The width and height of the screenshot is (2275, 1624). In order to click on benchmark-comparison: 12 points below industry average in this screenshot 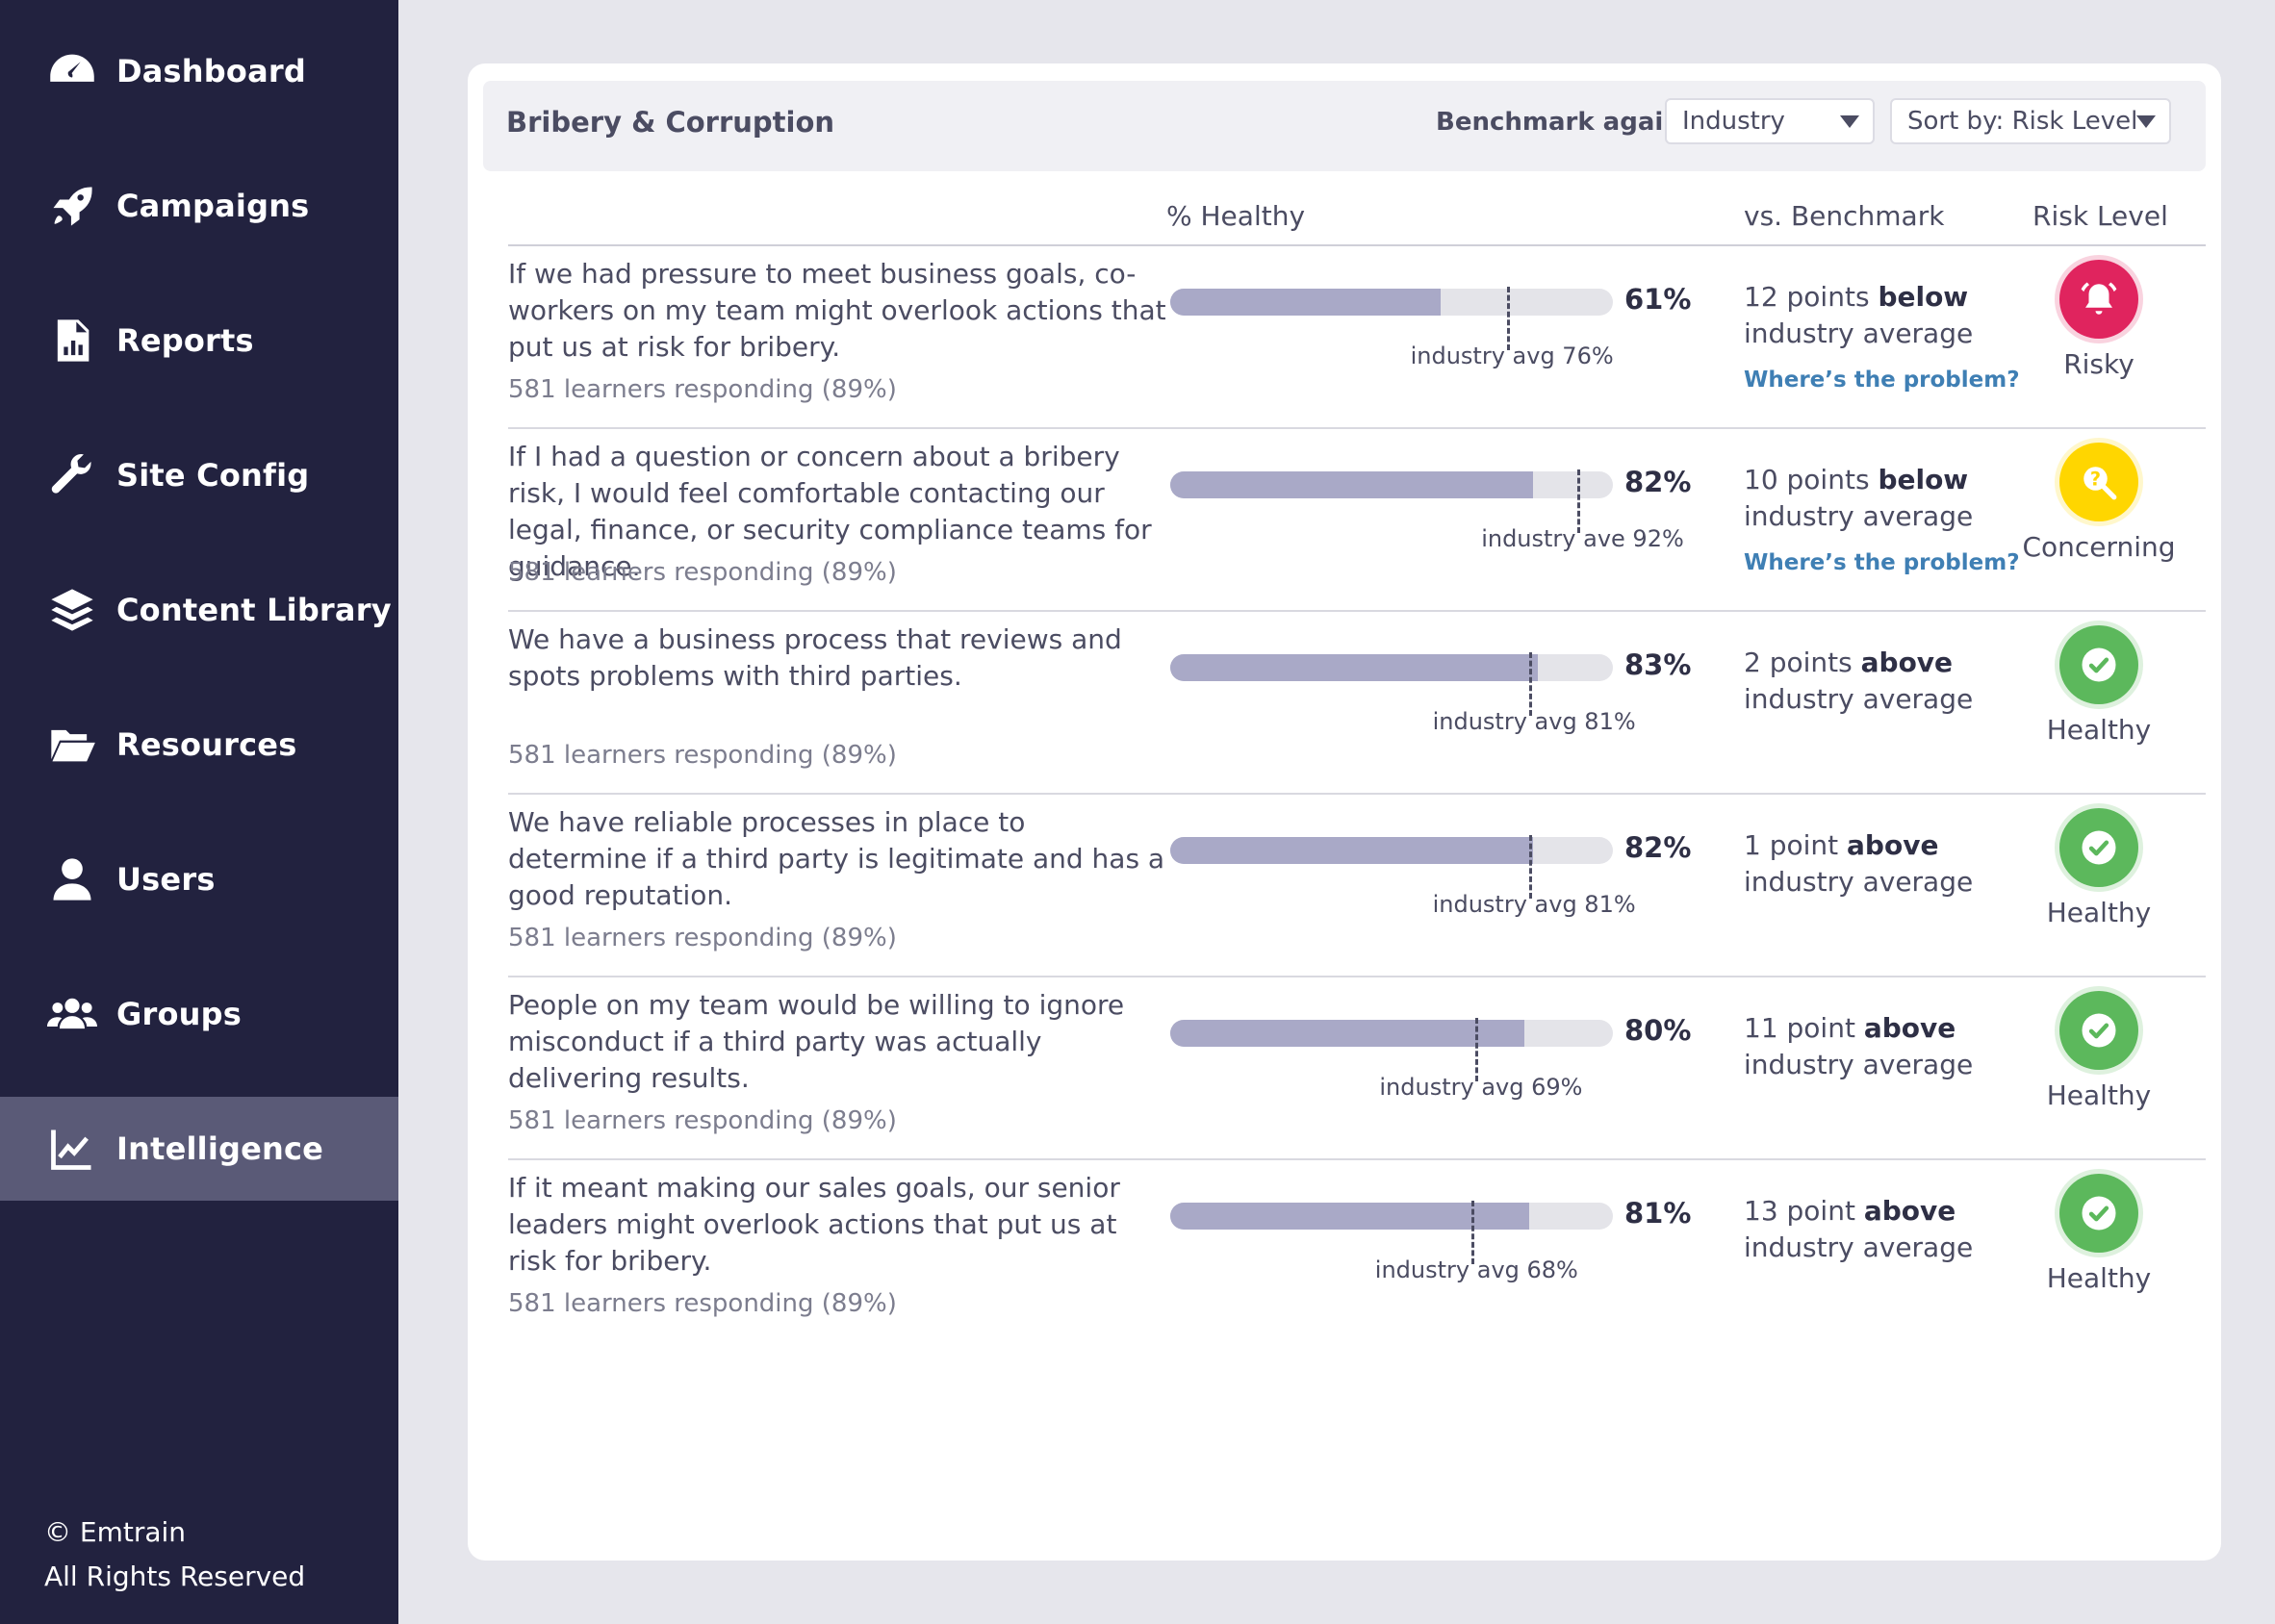, I will do `click(1858, 315)`.